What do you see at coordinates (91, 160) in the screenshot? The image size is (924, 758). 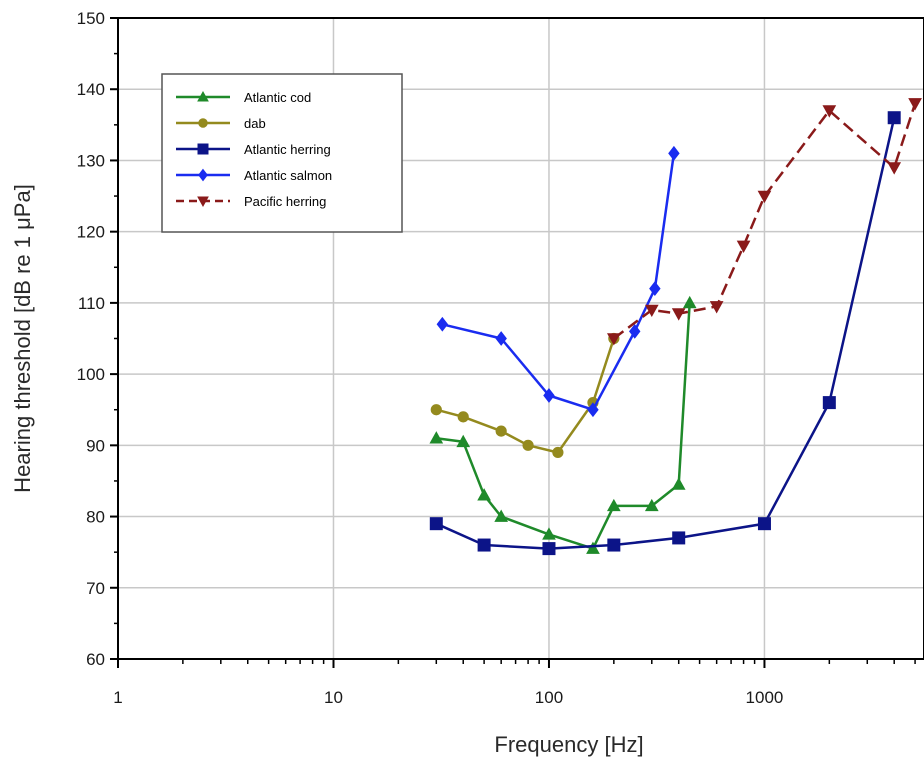 I see `y-tick-label: 130` at bounding box center [91, 160].